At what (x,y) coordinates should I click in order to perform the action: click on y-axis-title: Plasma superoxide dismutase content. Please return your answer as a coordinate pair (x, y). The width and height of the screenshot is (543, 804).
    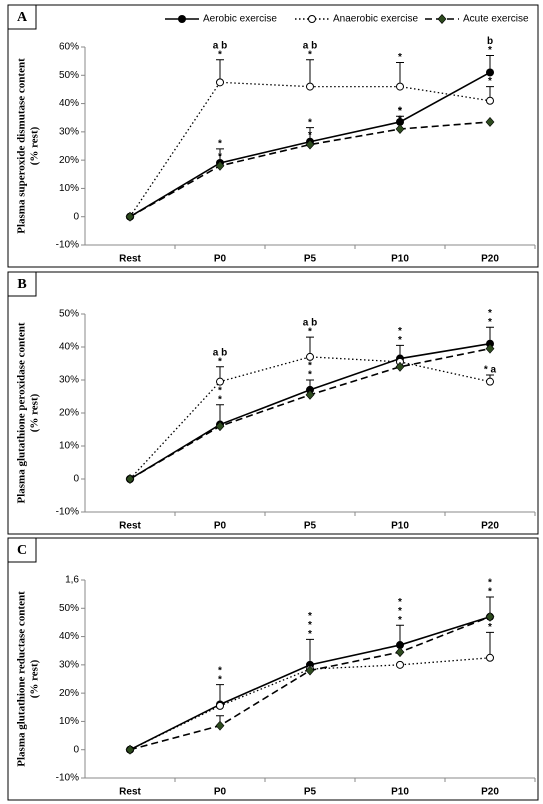
    Looking at the image, I should click on (22, 146).